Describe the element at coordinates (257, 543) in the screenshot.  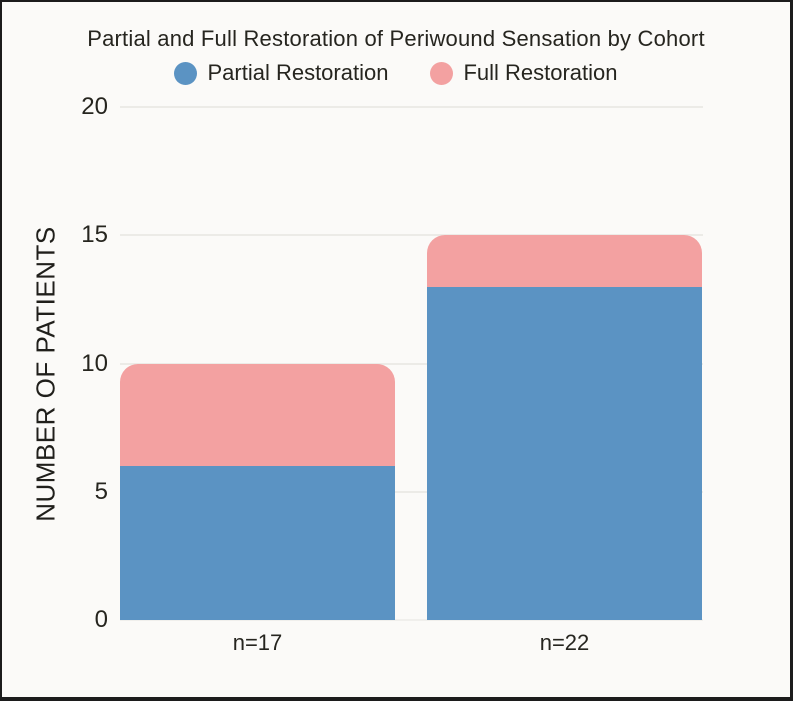
I see `bar-n=17-partial-segment` at that location.